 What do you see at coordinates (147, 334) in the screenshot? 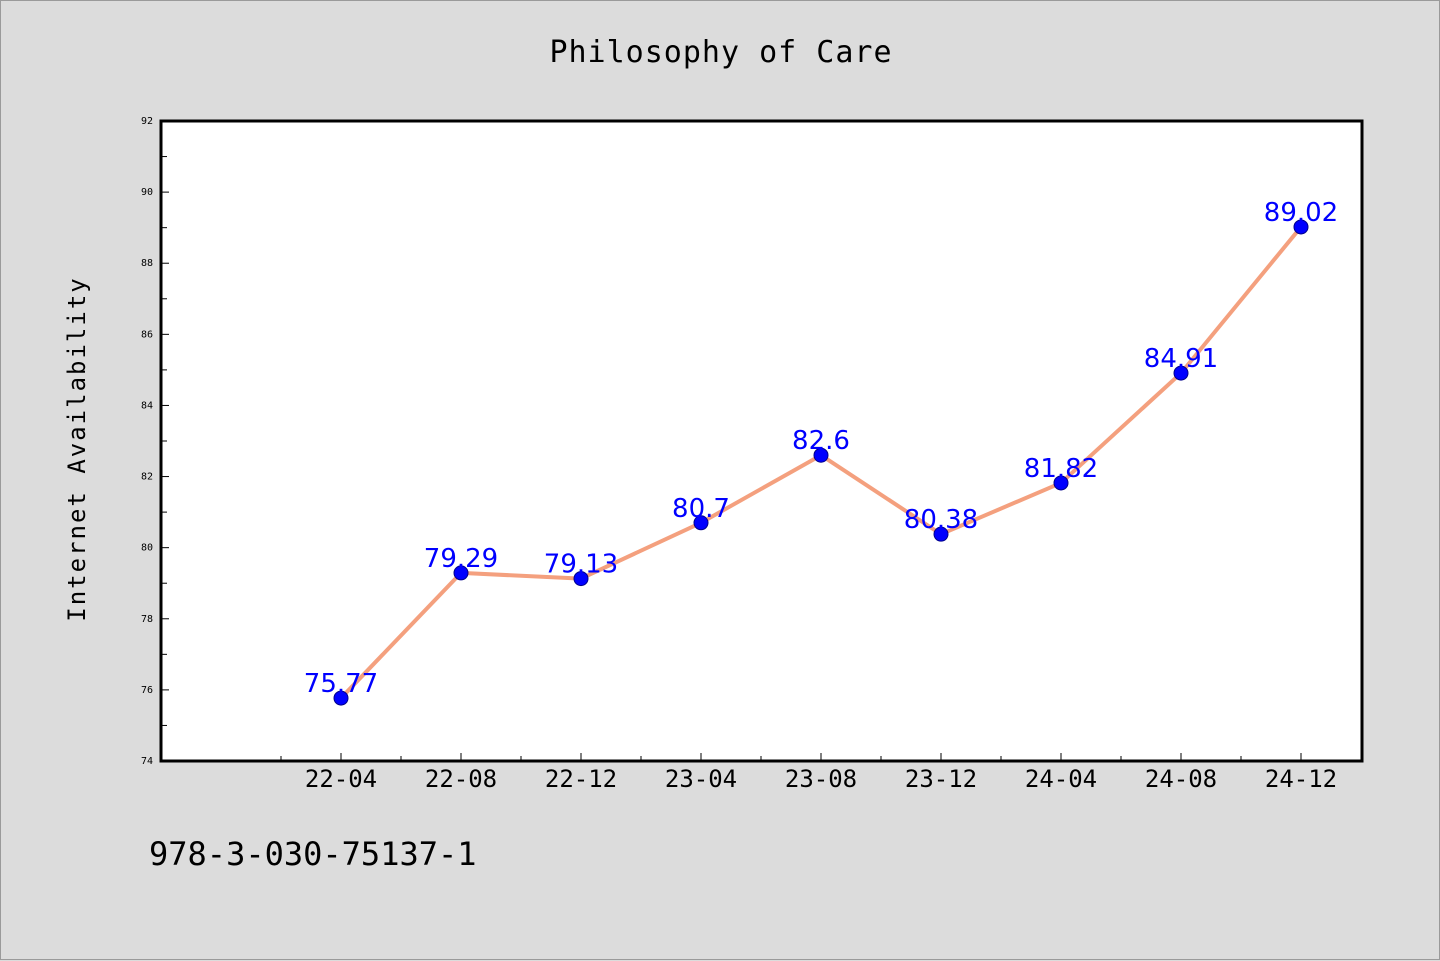
I see `y-tick-label: 86` at bounding box center [147, 334].